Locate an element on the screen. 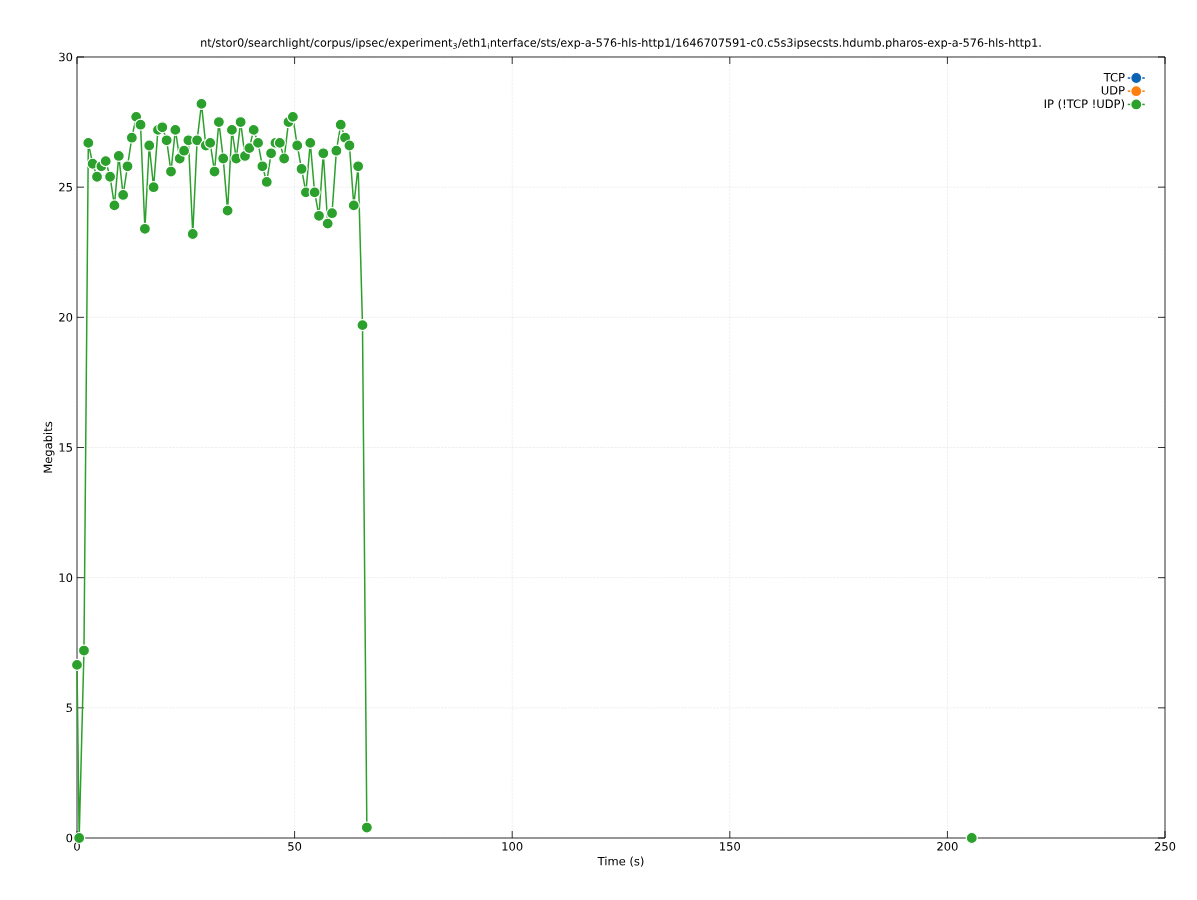 This screenshot has width=1197, height=900. x-tick-label: 100 is located at coordinates (512, 846).